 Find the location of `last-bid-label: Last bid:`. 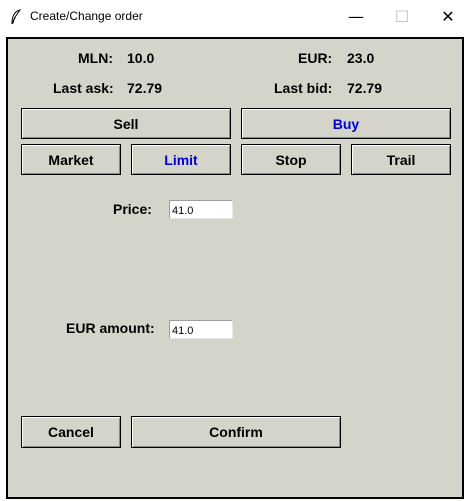

last-bid-label: Last bid: is located at coordinates (303, 88).